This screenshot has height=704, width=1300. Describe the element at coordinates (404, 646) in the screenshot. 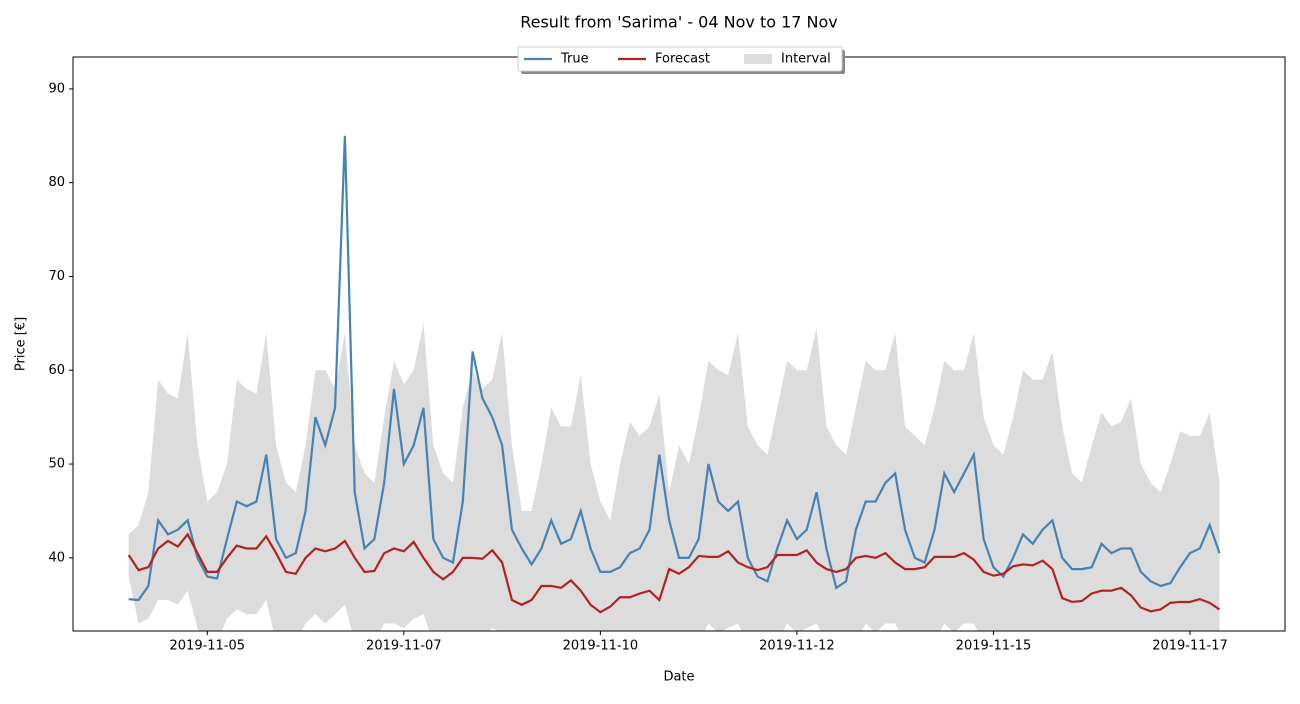

I see `x-tick-label: 2019-11-07` at that location.